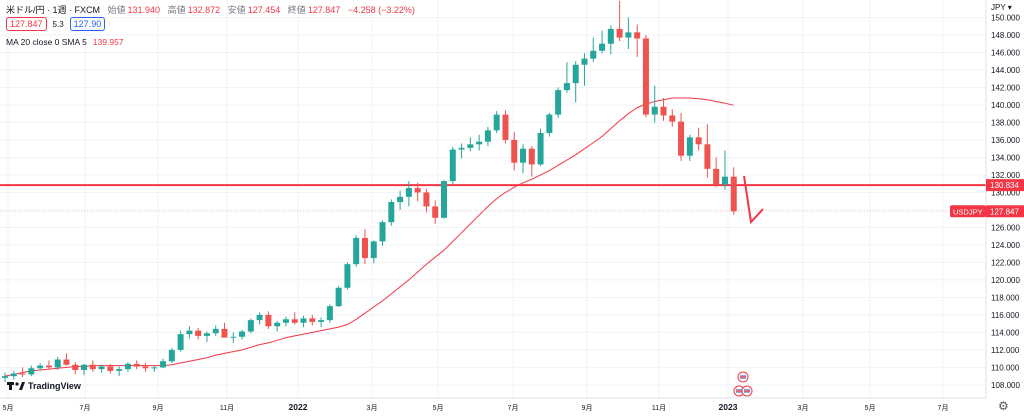  What do you see at coordinates (324, 10) in the screenshot?
I see `close-value: 127.847` at bounding box center [324, 10].